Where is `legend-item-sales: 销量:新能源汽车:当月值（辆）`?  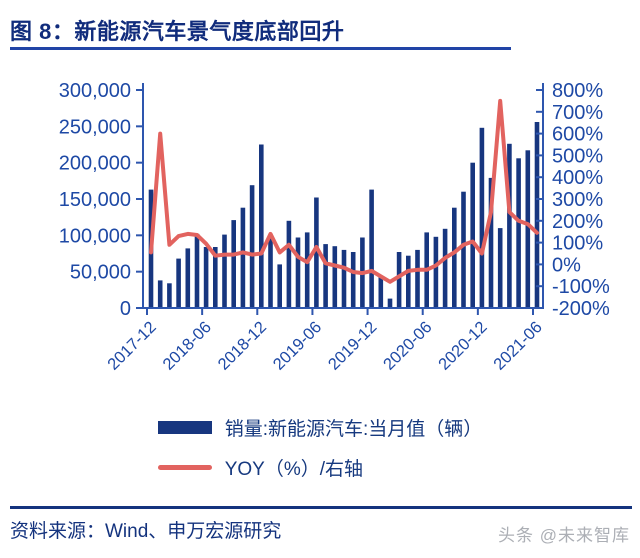
legend-item-sales: 销量:新能源汽车:当月值（辆） is located at coordinates (320, 427).